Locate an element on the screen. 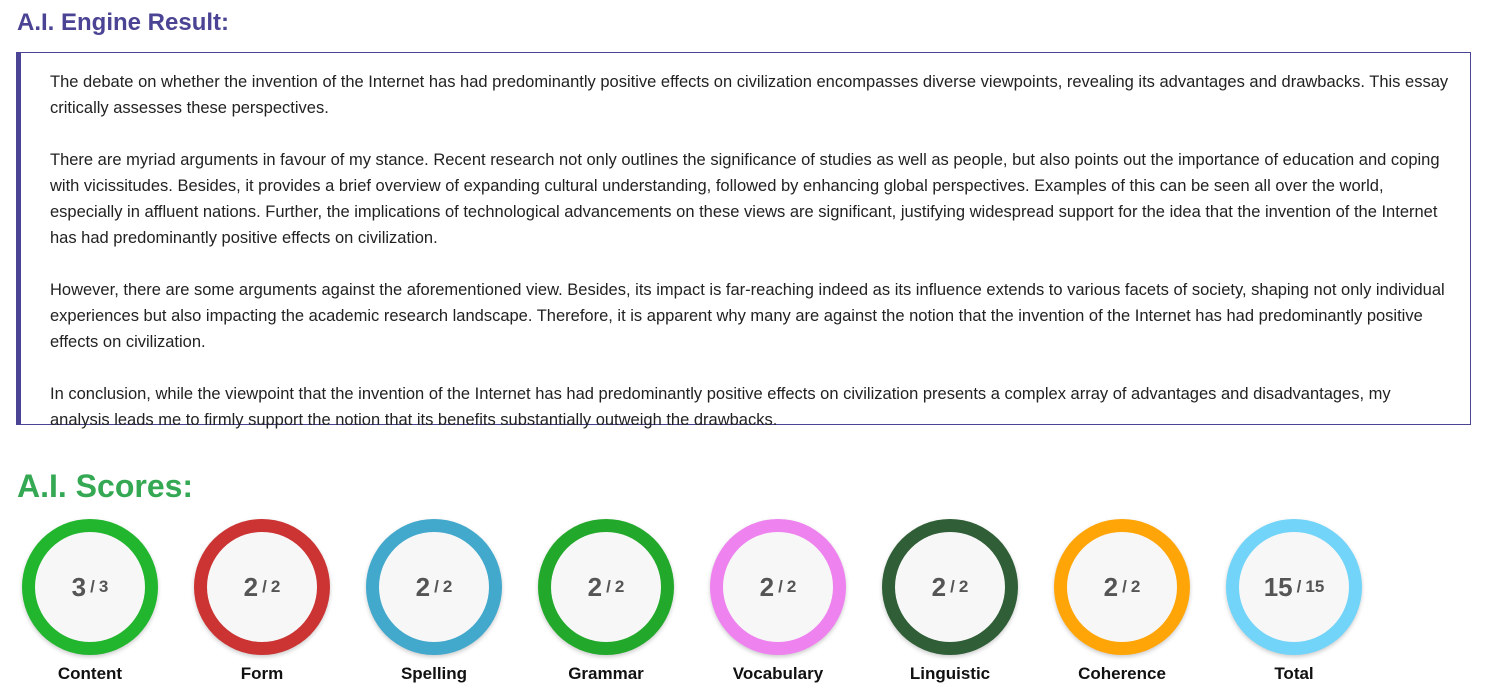 This screenshot has height=700, width=1486. score-max: 3 is located at coordinates (103, 586).